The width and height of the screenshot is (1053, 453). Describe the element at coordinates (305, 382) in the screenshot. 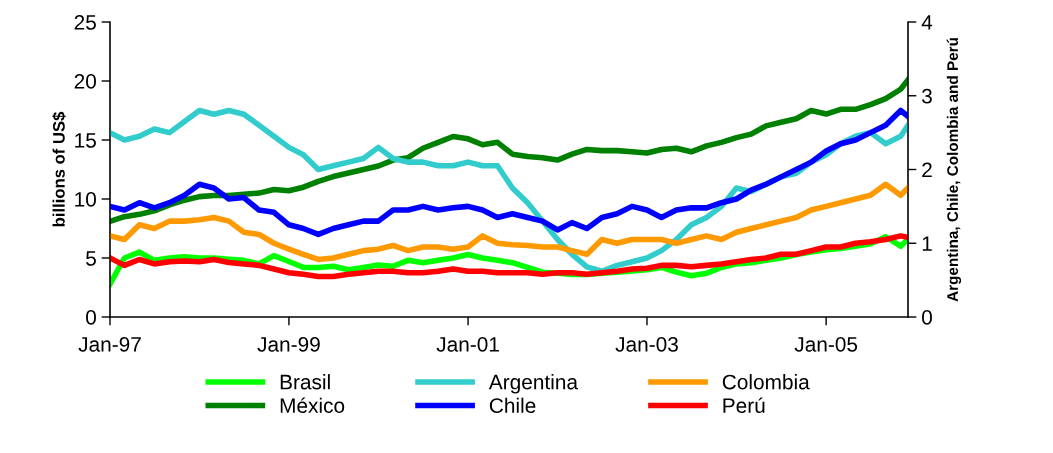

I see `legend-label: Brasil` at that location.